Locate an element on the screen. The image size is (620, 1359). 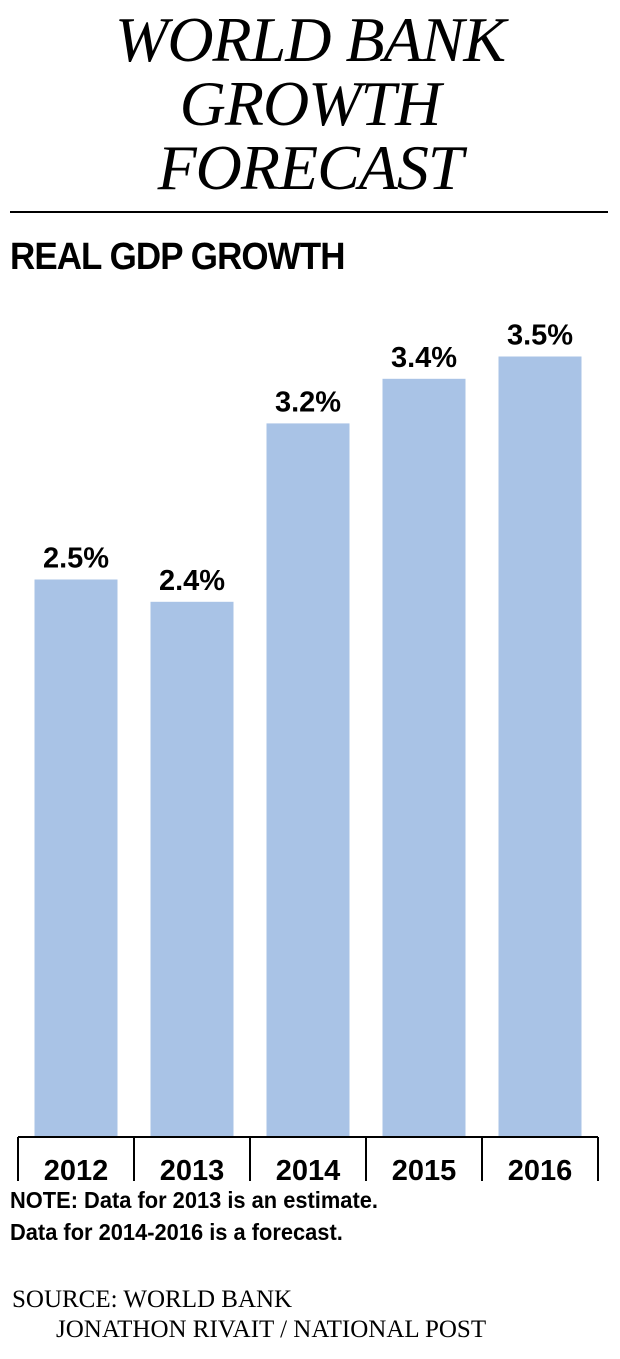
data-label: 3.4% is located at coordinates (424, 358).